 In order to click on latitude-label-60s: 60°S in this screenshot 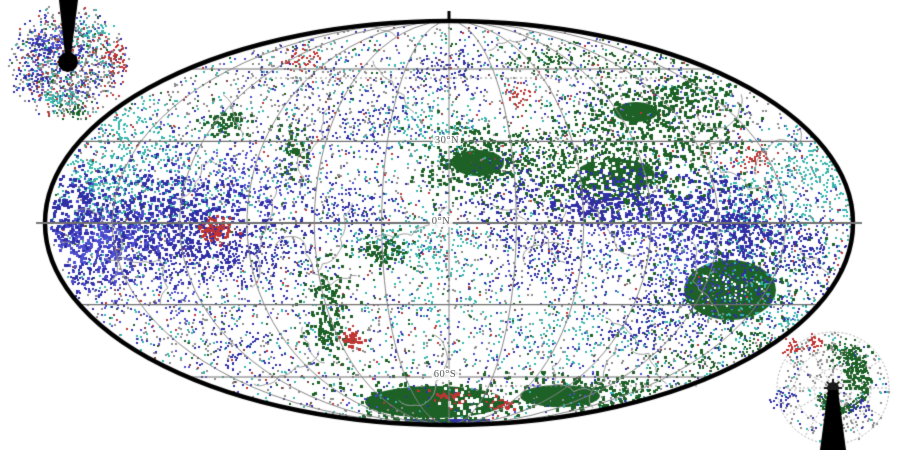, I will do `click(445, 374)`.